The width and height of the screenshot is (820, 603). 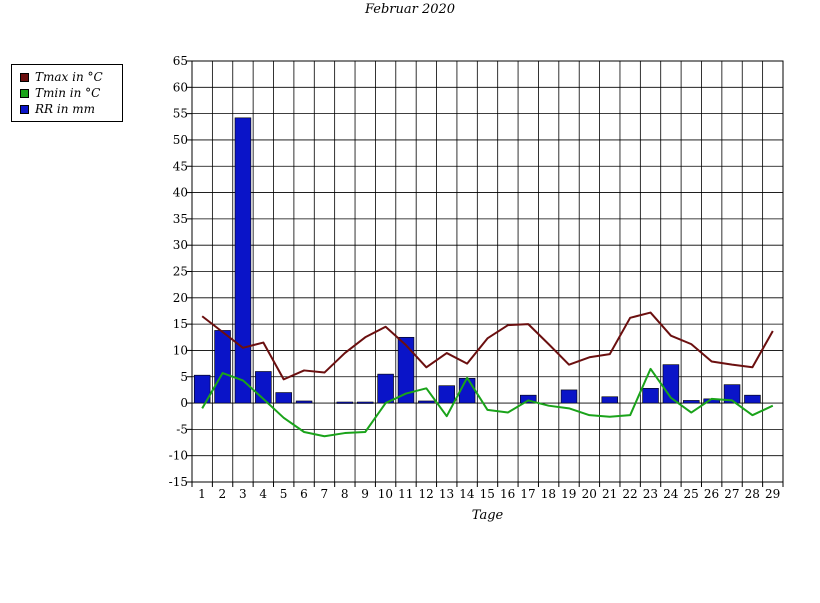 I want to click on legend-item-tmax: Tmax in °C, so click(x=71, y=77).